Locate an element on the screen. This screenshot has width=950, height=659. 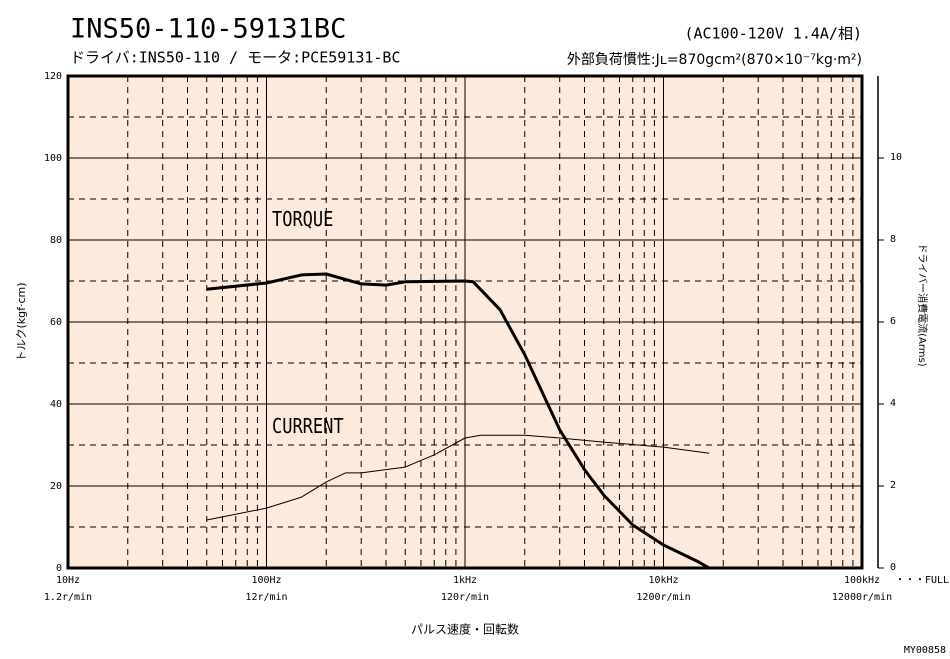
x-tick-label: 10kHz is located at coordinates (663, 580).